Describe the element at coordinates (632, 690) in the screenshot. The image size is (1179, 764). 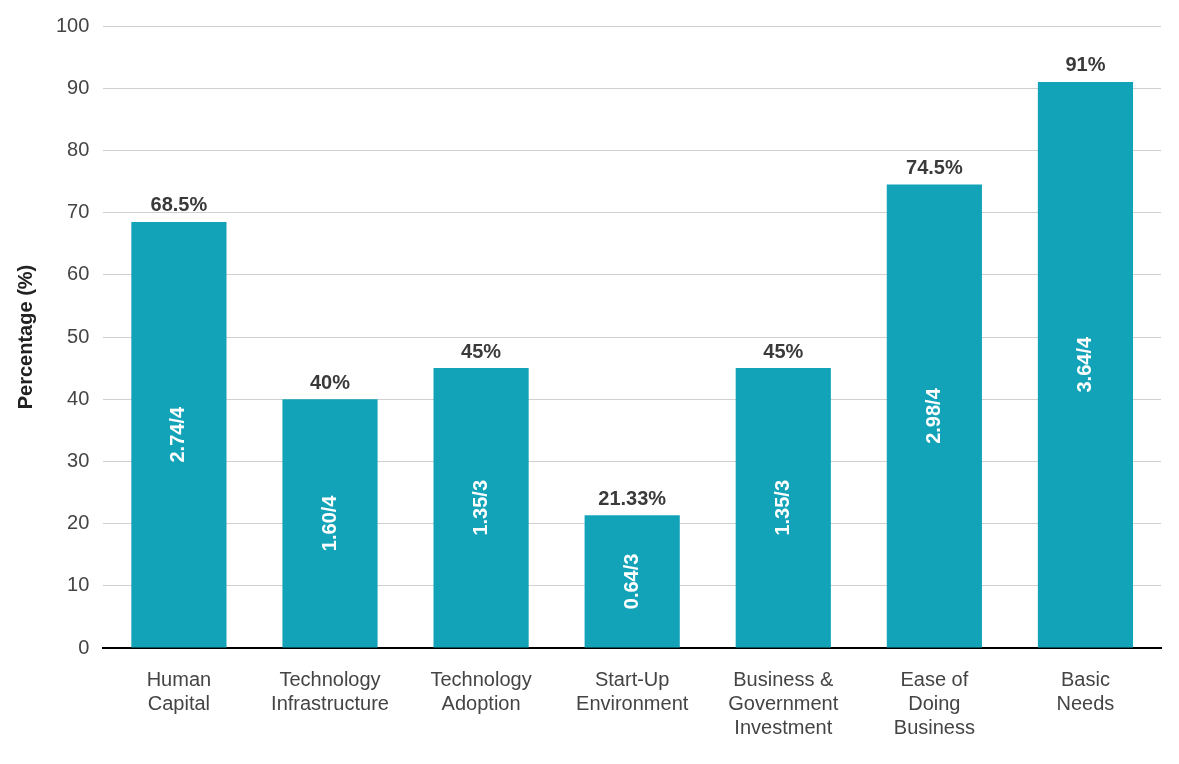
I see `x-tick-label: Start-Up Environment` at that location.